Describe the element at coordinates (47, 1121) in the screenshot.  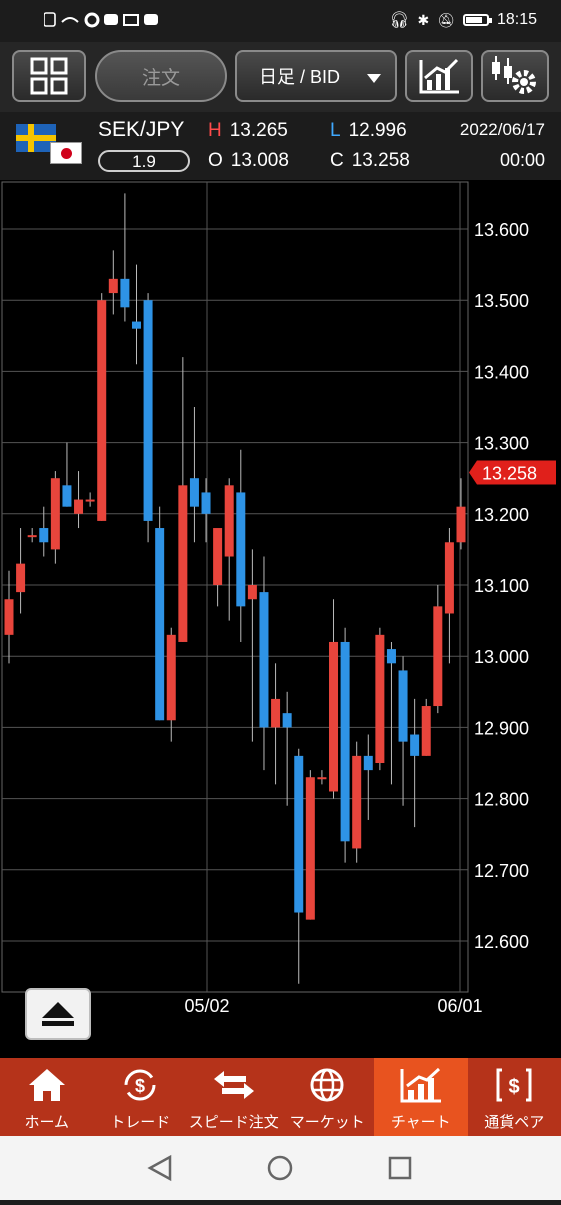
I see `tab-label: ホーム` at that location.